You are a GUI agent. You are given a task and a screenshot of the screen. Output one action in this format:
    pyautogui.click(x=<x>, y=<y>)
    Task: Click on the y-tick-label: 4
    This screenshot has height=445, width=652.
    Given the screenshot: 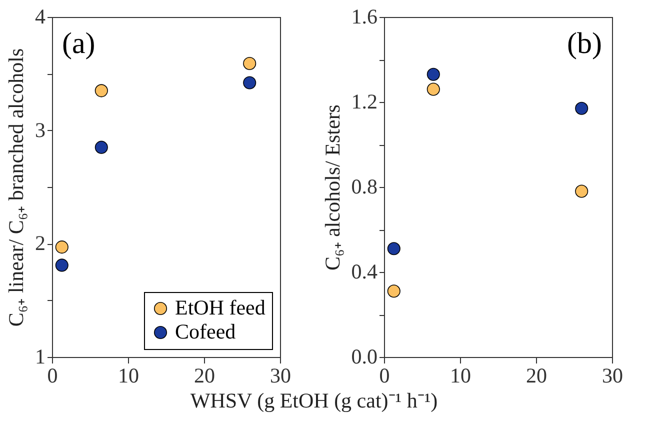 What is the action you would take?
    pyautogui.click(x=40, y=16)
    